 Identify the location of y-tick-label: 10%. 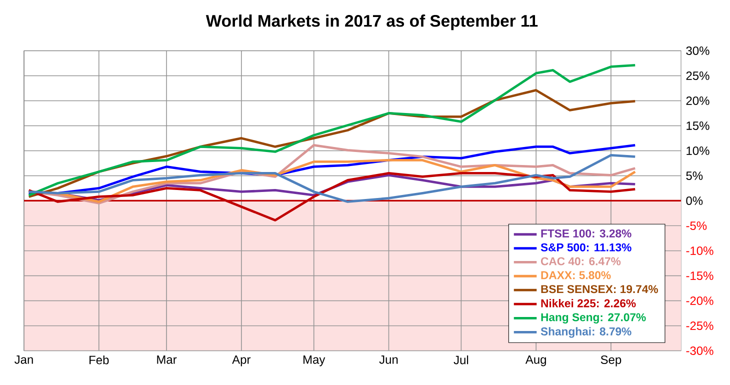
(698, 150).